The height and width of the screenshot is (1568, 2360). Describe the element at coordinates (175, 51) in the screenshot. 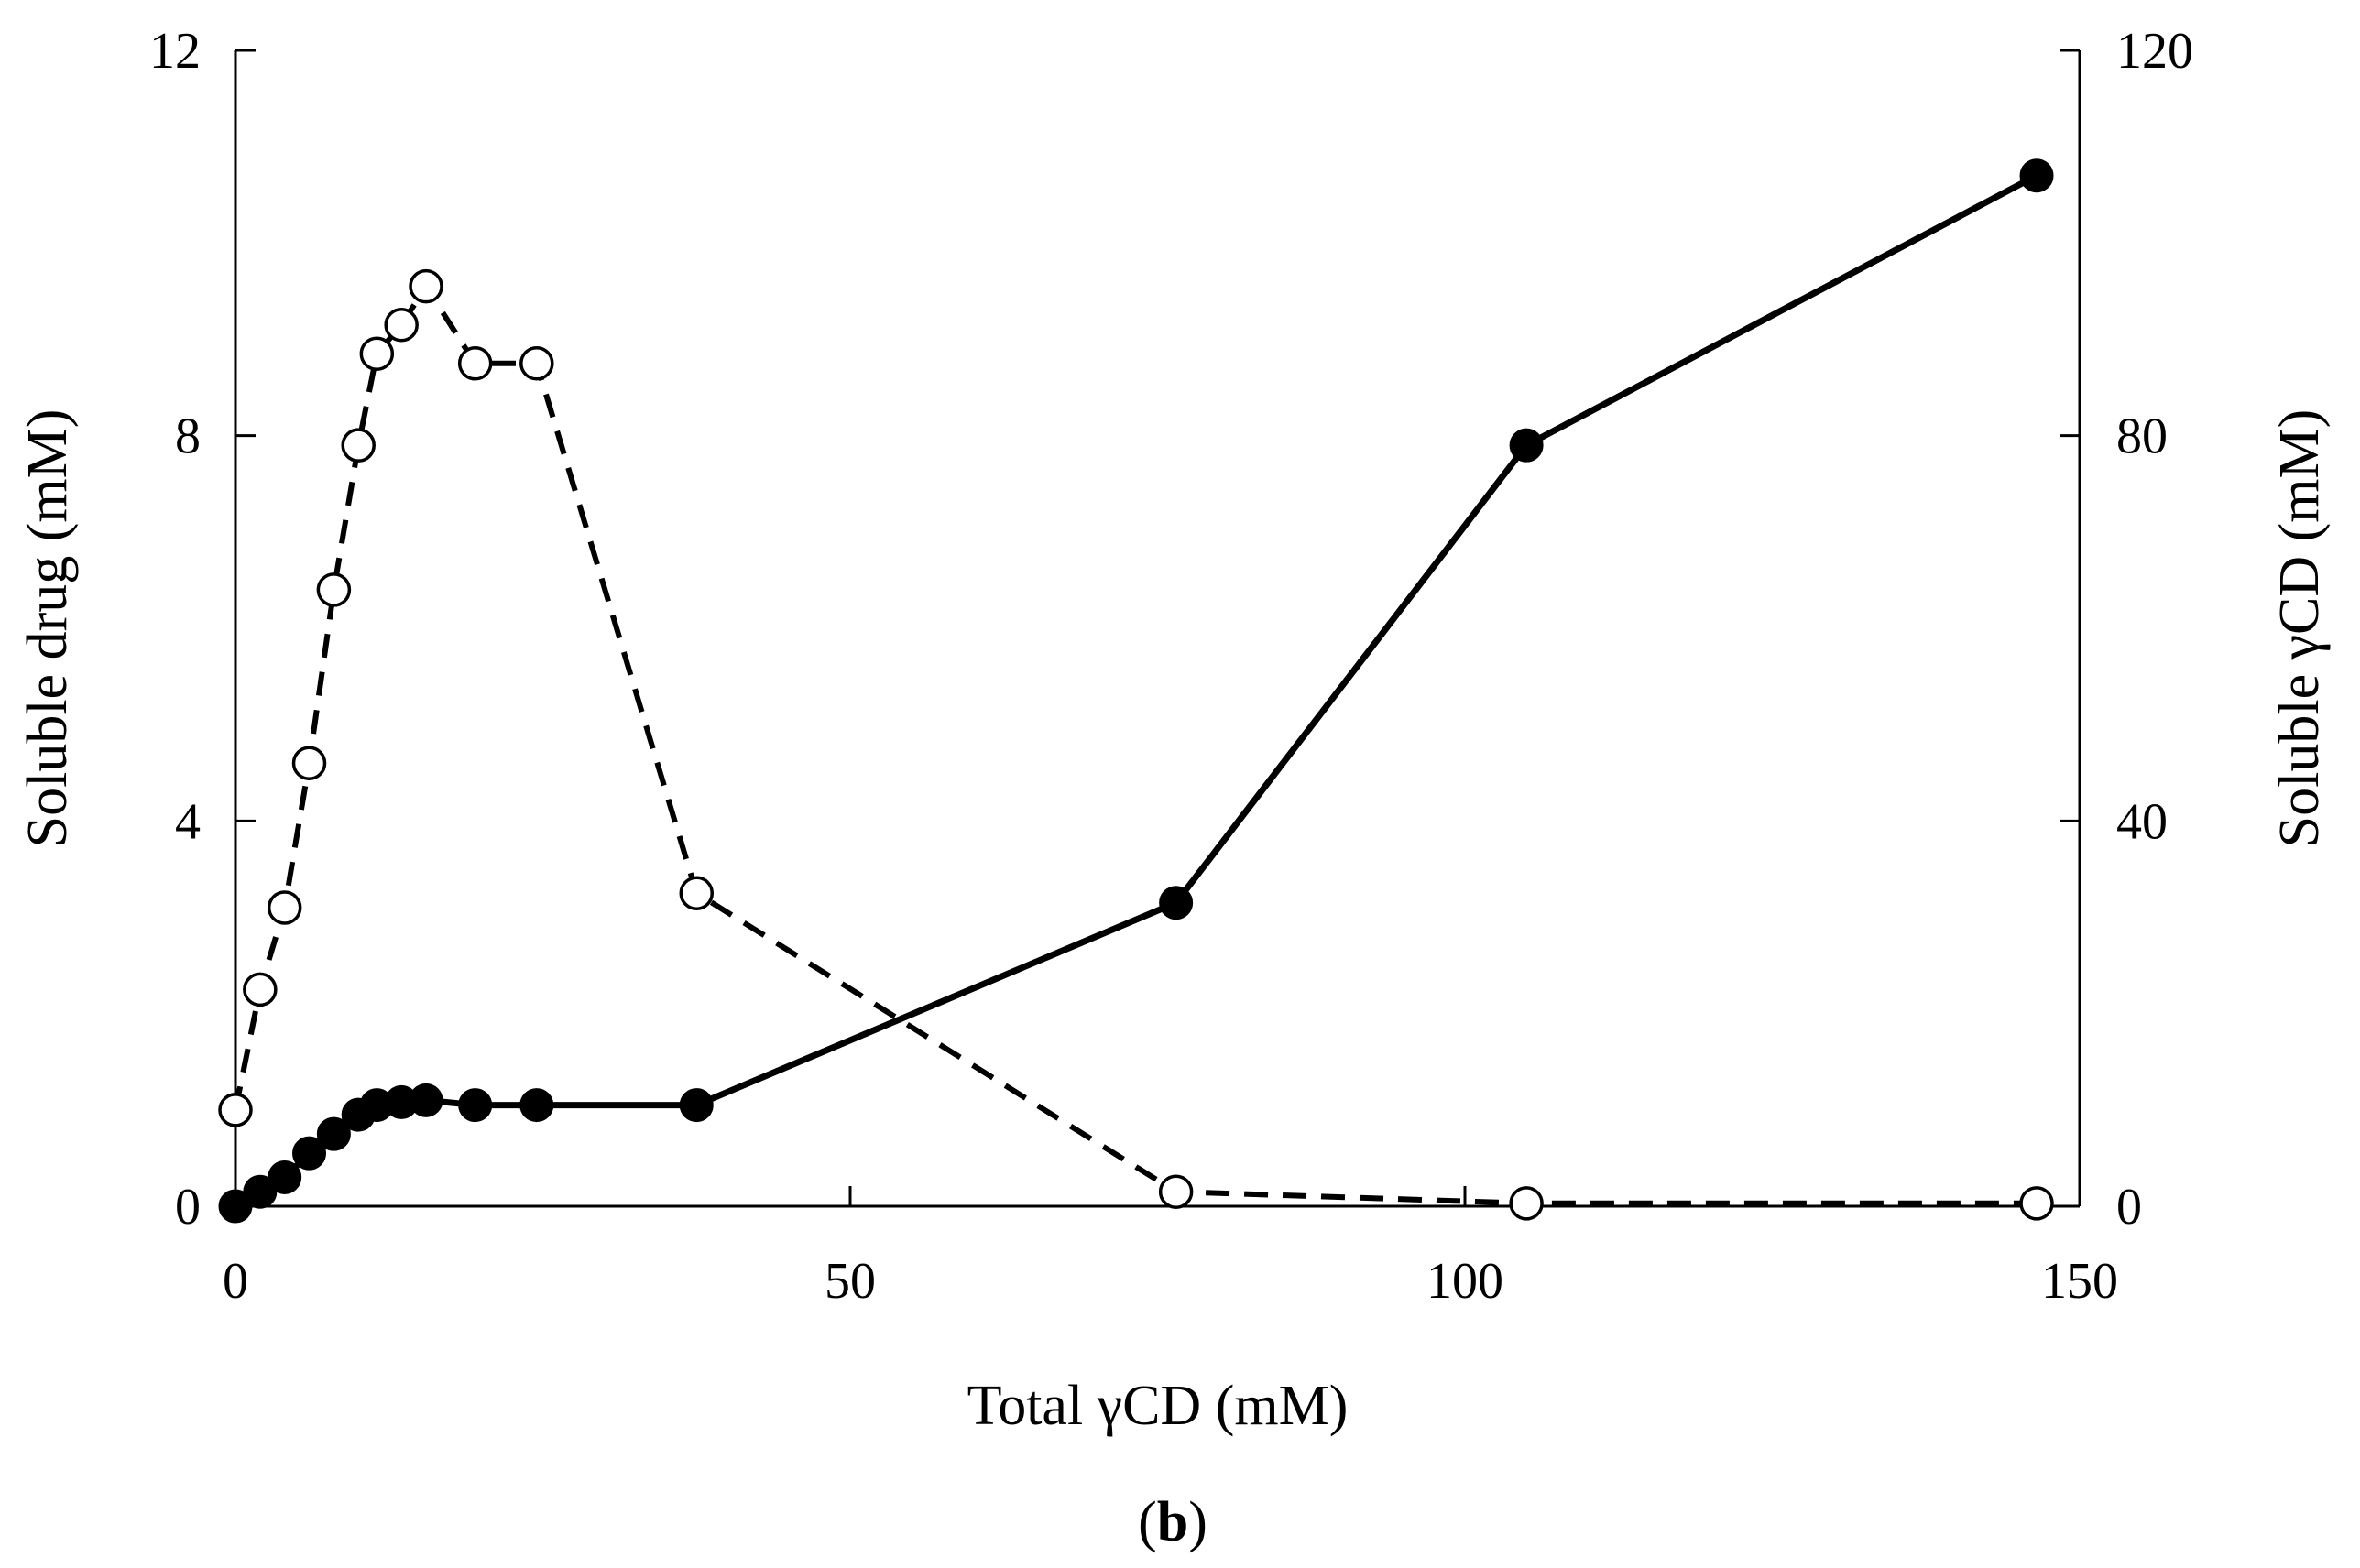

I see `y-left-tick-label-12: 12` at that location.